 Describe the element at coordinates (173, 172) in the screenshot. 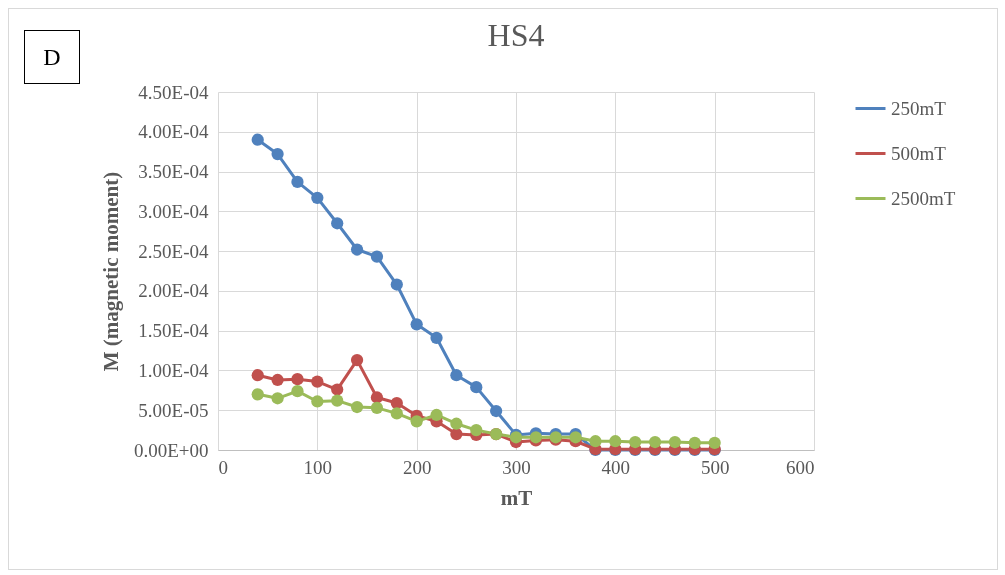

I see `y-tick-label: 3.50E-04` at that location.